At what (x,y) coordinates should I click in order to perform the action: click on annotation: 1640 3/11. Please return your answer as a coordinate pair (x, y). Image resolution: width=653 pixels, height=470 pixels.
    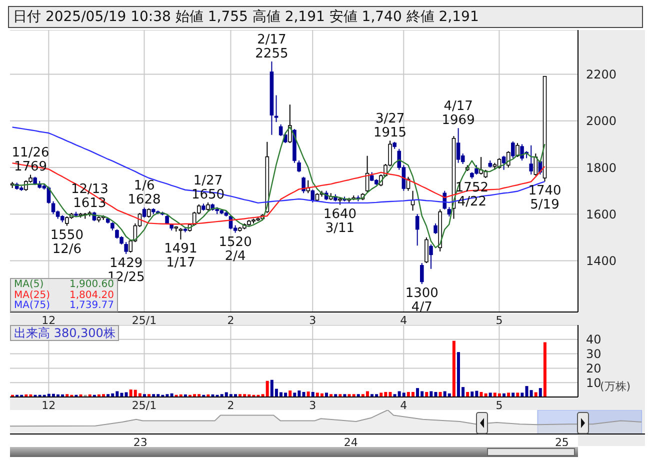
    Looking at the image, I should click on (340, 221).